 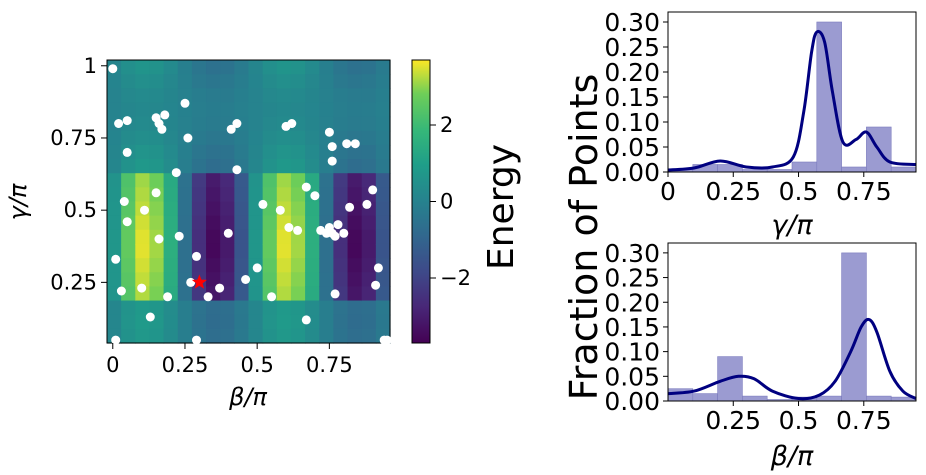 What do you see at coordinates (229, 360) in the screenshot?
I see `heatmap-x-ticks: 0 0.25 0.5 0.75` at bounding box center [229, 360].